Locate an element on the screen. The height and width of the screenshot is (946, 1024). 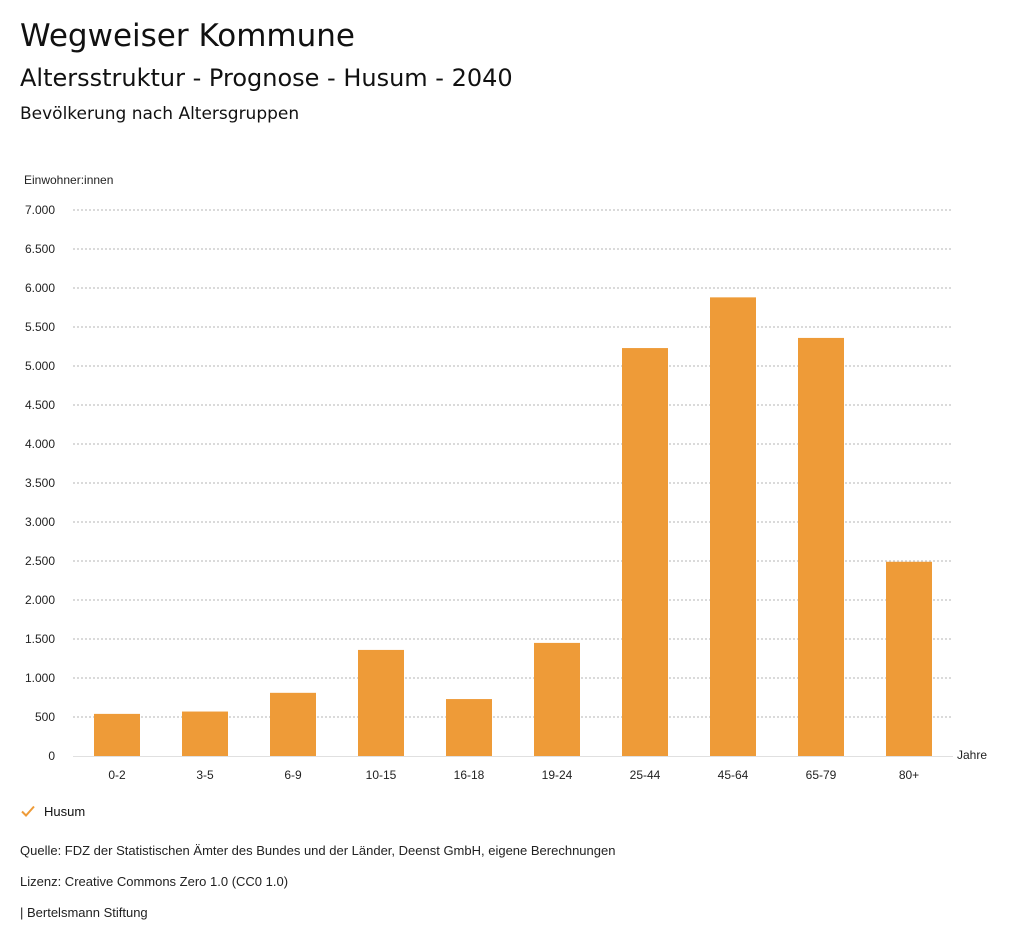
y-tick-label: 4.500 is located at coordinates (40, 405).